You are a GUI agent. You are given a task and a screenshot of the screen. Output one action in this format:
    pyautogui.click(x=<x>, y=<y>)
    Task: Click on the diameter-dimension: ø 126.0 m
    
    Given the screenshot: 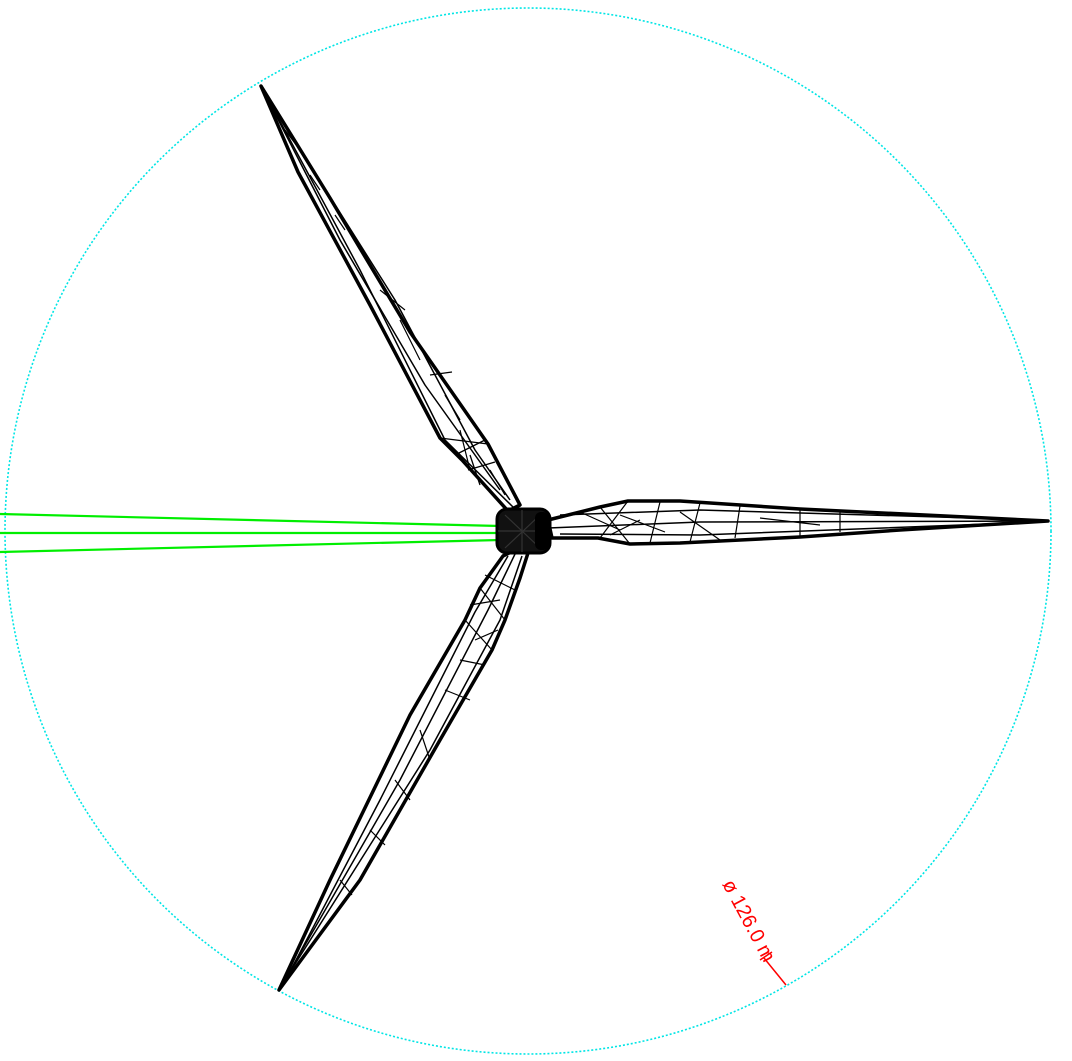 What is the action you would take?
    pyautogui.click(x=752, y=931)
    